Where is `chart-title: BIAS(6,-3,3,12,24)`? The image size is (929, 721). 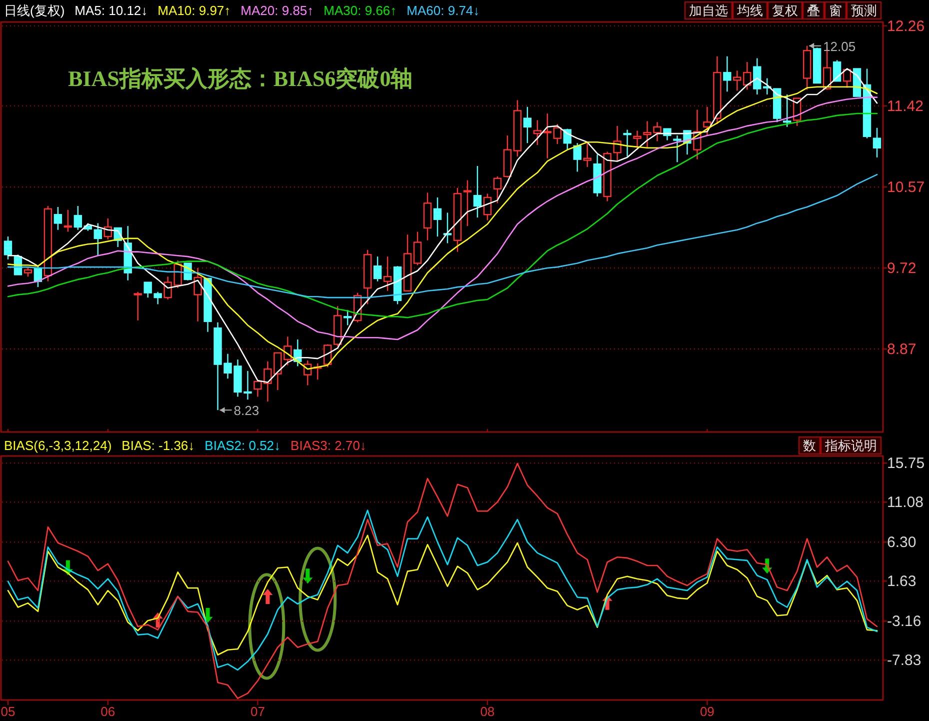 chart-title: BIAS(6,-3,3,12,24) is located at coordinates (58, 445).